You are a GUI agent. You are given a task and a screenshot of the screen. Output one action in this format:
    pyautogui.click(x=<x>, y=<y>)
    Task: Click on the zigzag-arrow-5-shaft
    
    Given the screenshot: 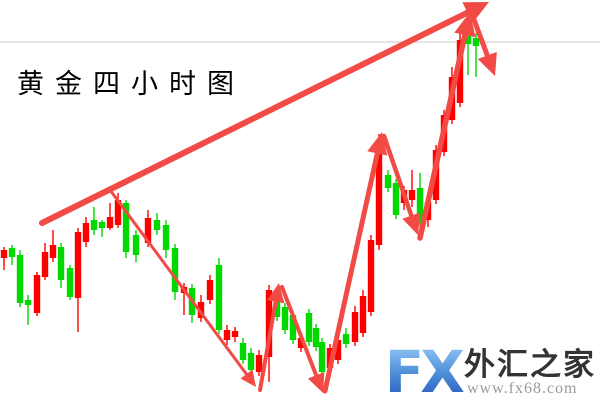 What is the action you would take?
    pyautogui.click(x=398, y=177)
    